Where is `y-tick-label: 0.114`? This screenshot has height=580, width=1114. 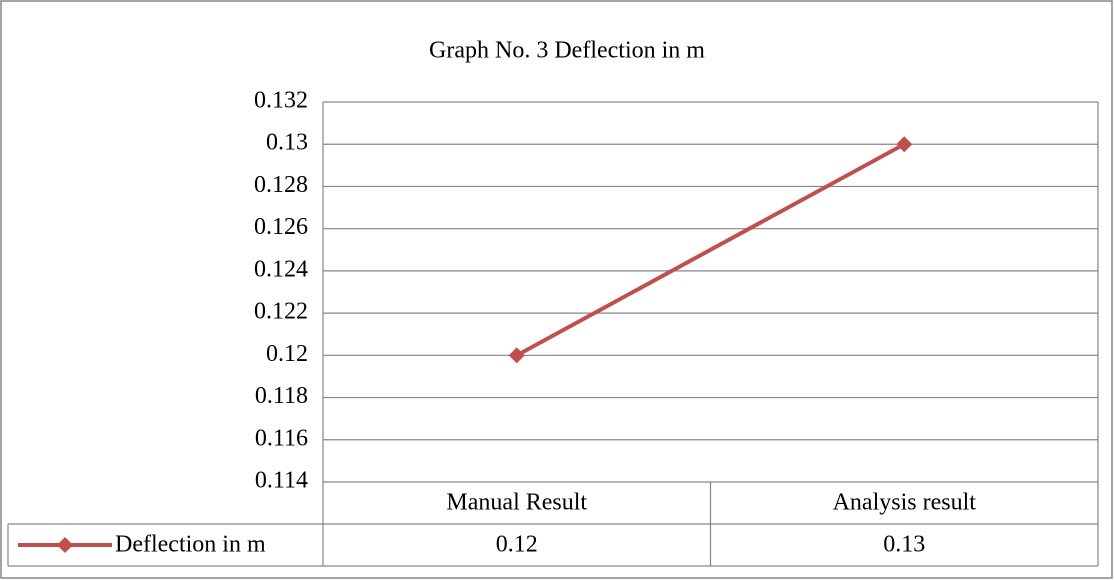 y-tick-label: 0.114 is located at coordinates (281, 481).